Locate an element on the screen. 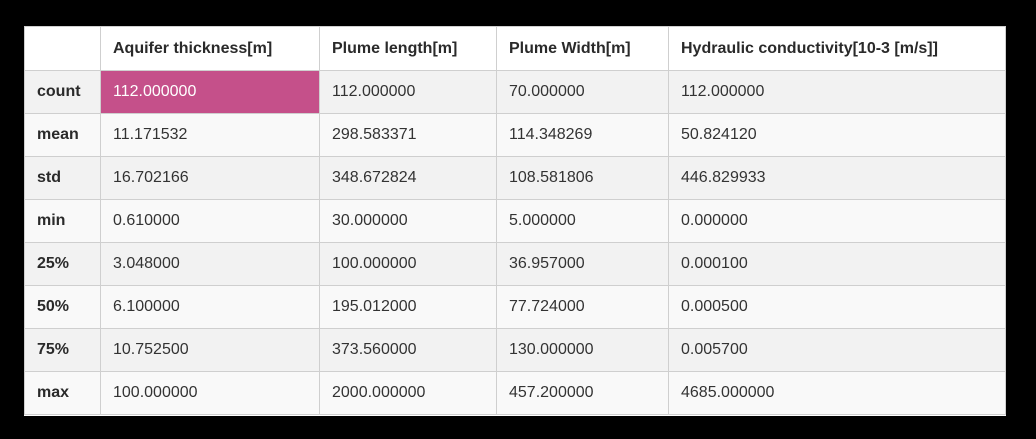 The height and width of the screenshot is (439, 1036). row-label: std is located at coordinates (62, 178).